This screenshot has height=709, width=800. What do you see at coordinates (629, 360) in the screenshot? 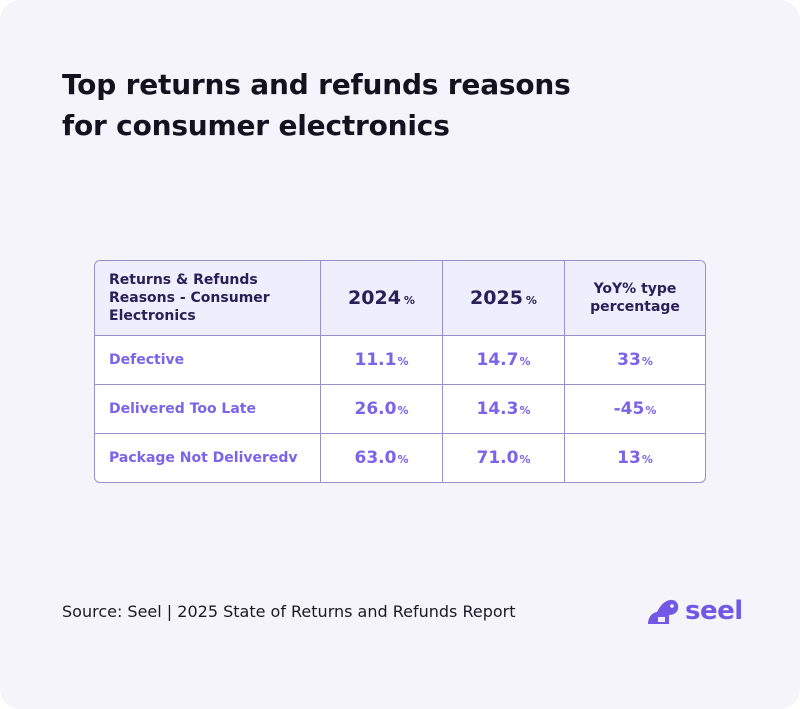
I see `row-yoy-value: 33` at bounding box center [629, 360].